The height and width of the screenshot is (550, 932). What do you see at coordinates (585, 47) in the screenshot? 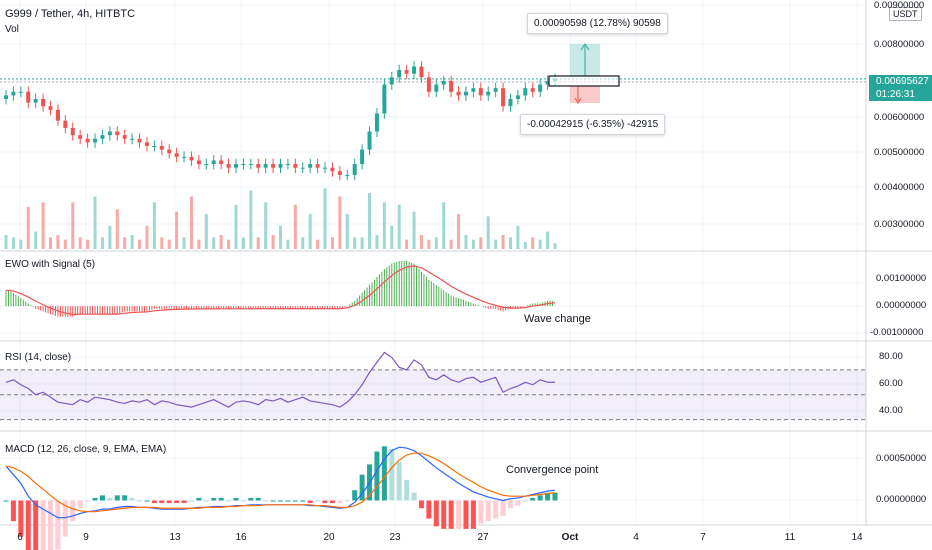
I see `measure-up-arrowhead` at bounding box center [585, 47].